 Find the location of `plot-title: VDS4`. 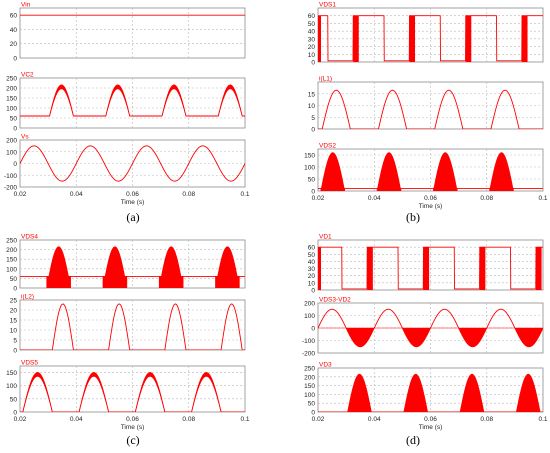

plot-title: VDS4 is located at coordinates (29, 237).